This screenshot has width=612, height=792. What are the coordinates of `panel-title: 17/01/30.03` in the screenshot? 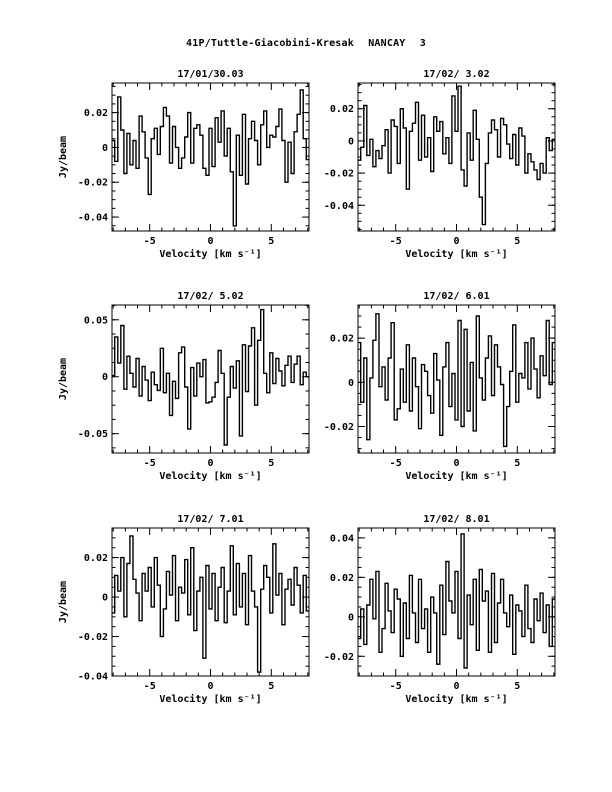 It's located at (210, 74).